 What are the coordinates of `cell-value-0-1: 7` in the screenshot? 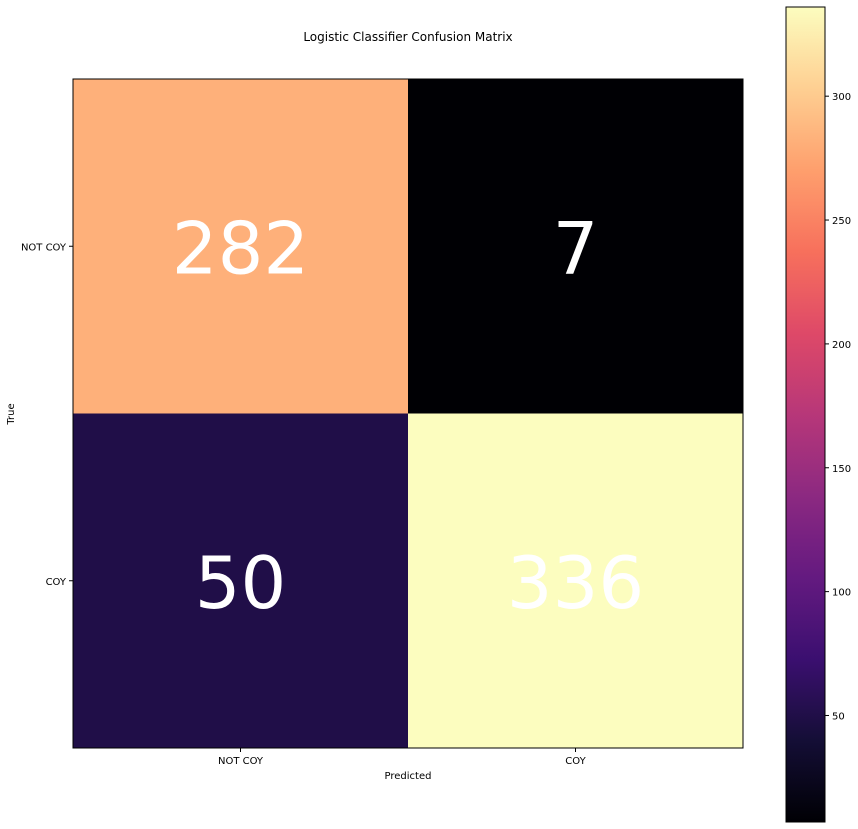 It's located at (576, 248).